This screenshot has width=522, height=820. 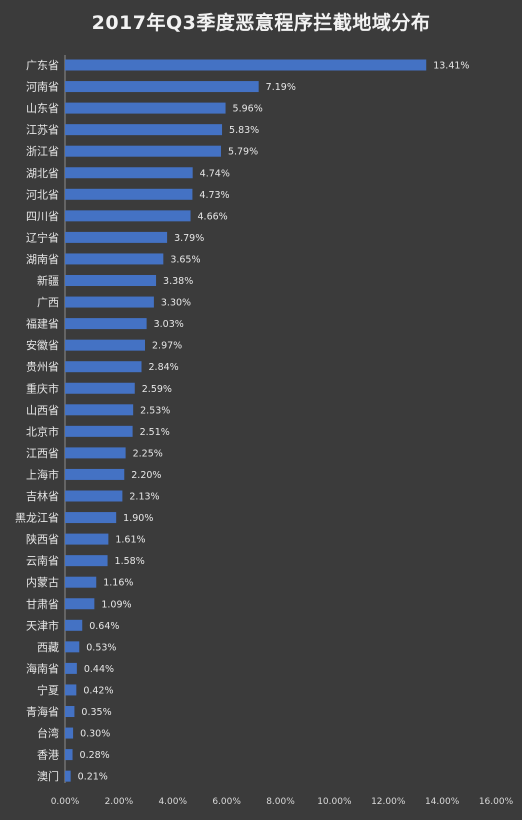 What do you see at coordinates (101, 647) in the screenshot?
I see `data-label: 0.53%` at bounding box center [101, 647].